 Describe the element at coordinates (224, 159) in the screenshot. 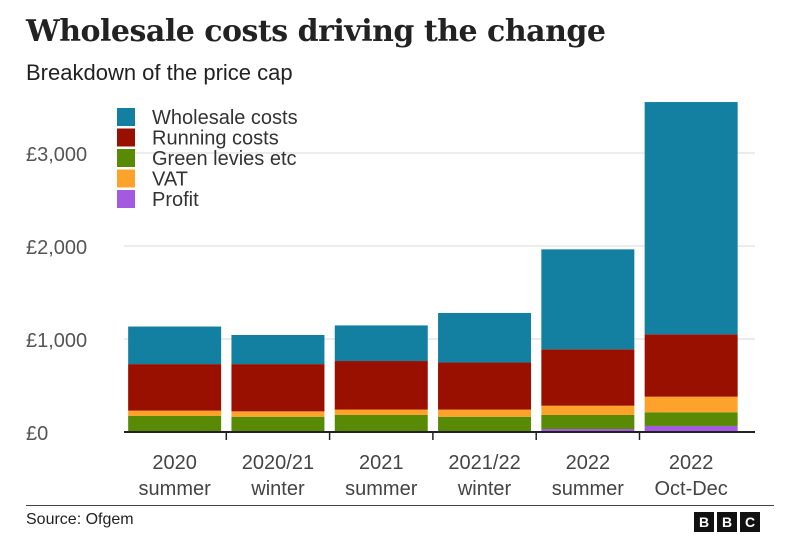

I see `legend-label: Green levies etc` at that location.